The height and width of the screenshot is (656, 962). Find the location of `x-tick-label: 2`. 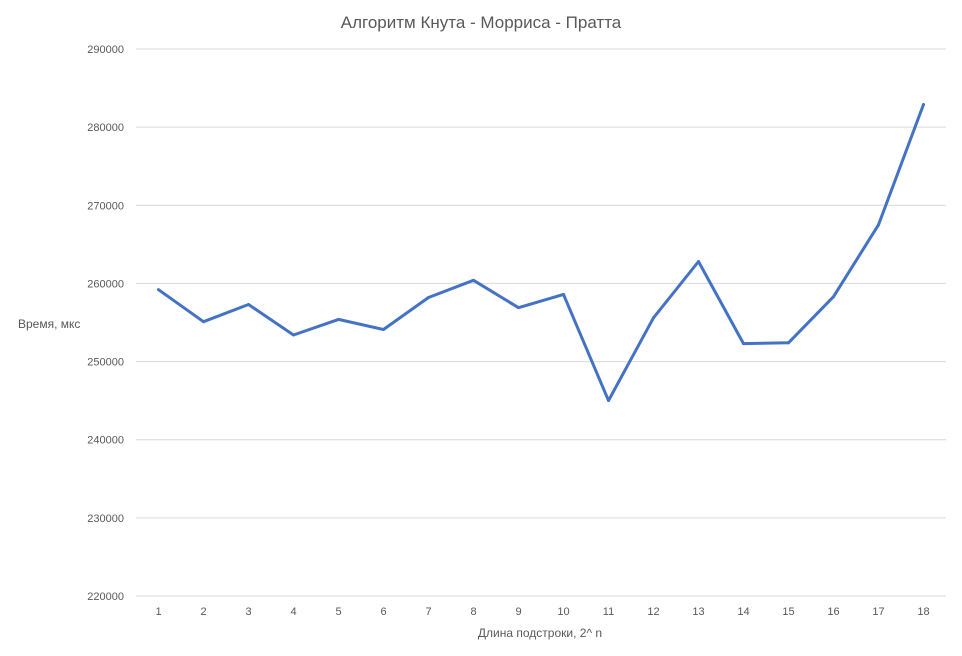

x-tick-label: 2 is located at coordinates (203, 612).